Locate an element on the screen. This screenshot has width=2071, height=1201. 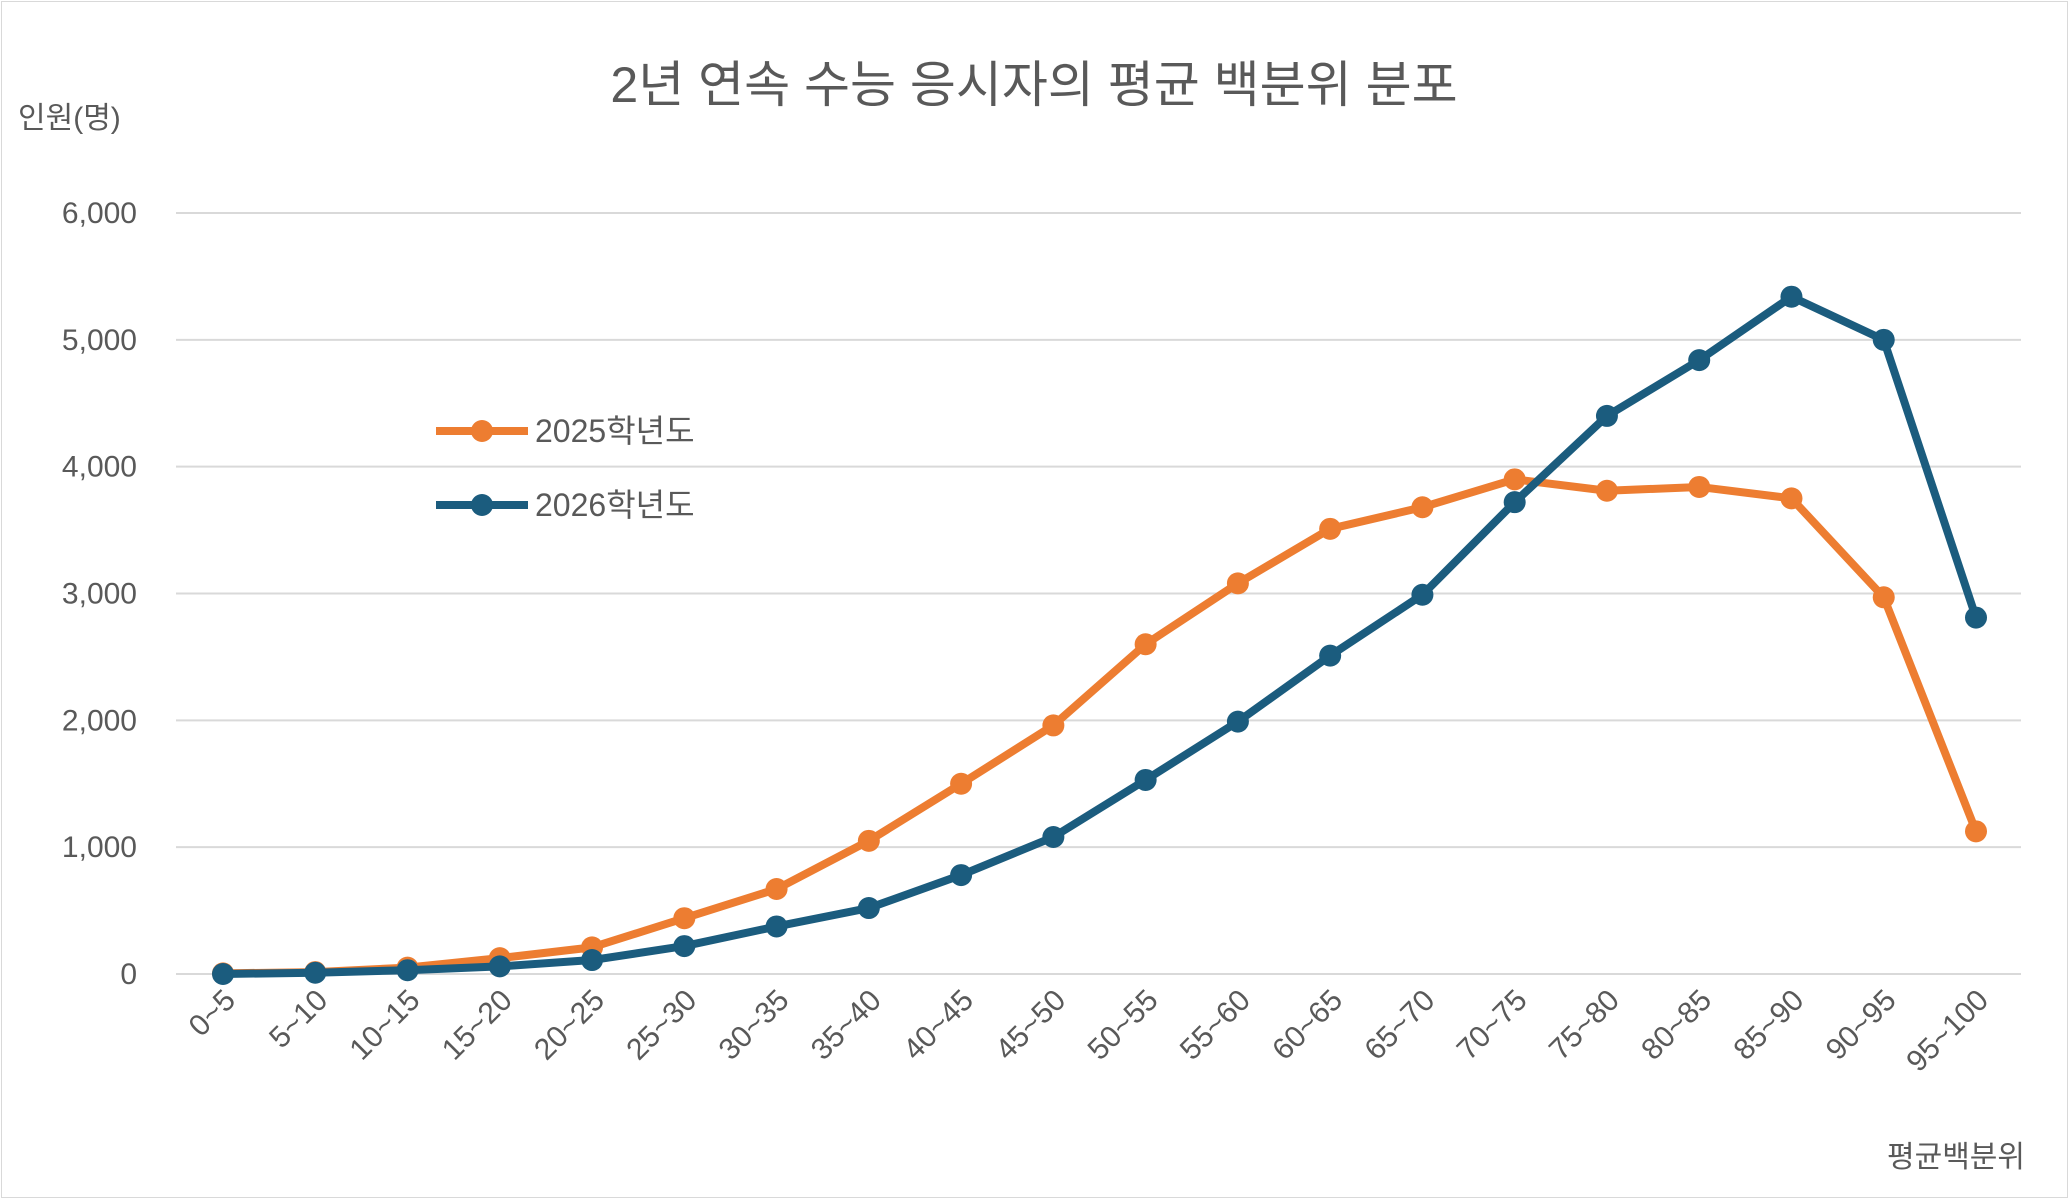
x-tick-label: 75~80 is located at coordinates (1584, 1025).